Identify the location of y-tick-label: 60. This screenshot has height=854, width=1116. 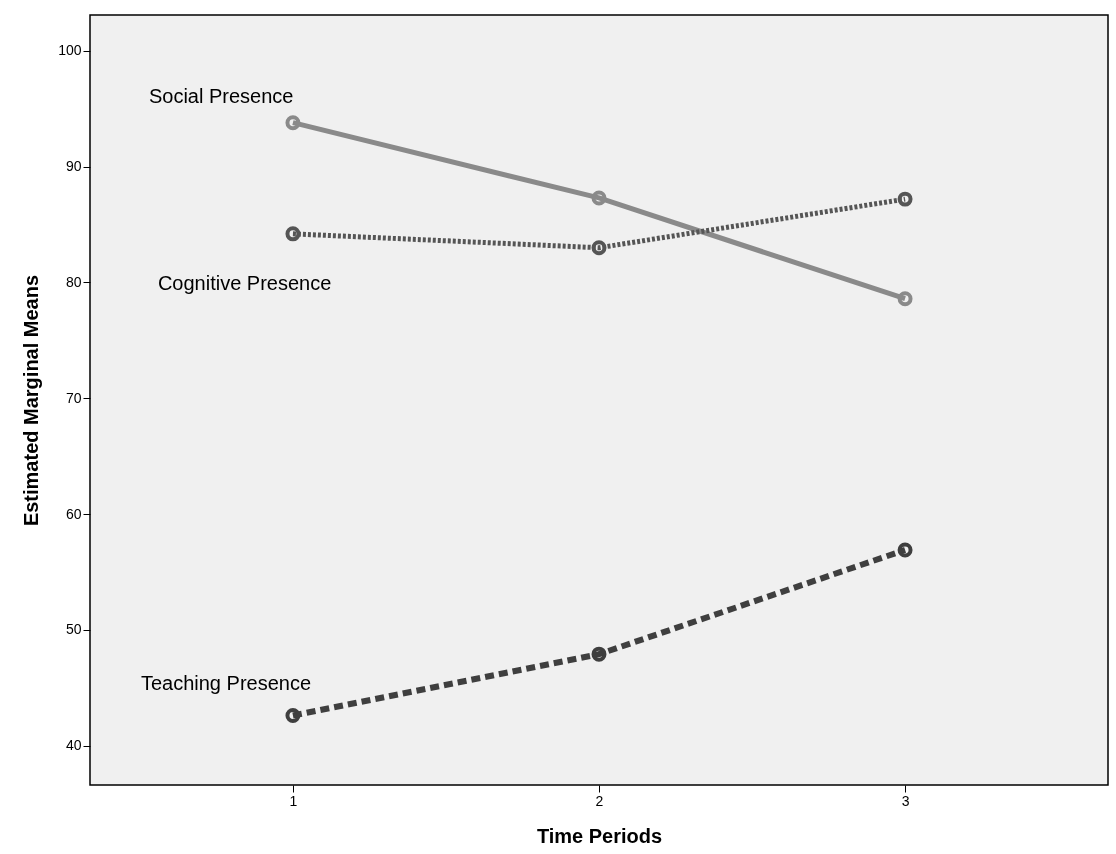
(73, 513).